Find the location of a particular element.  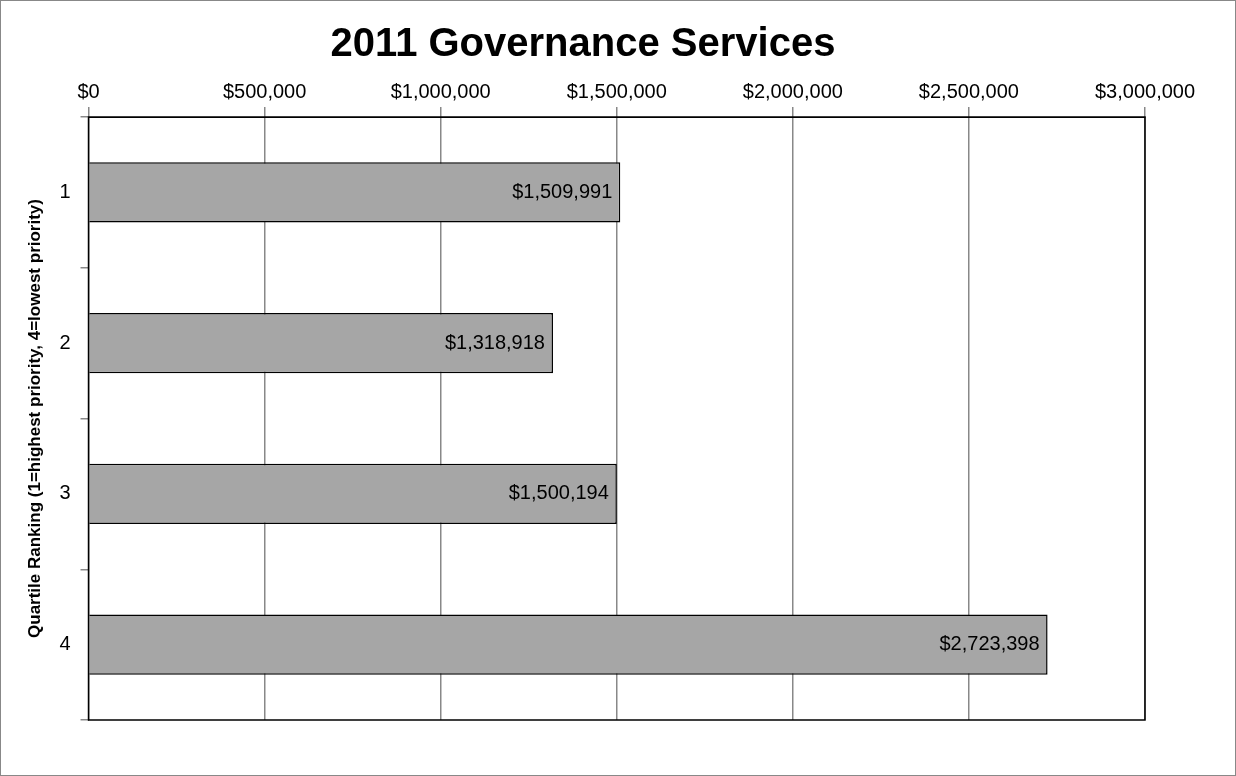

y-tick-label: 3 is located at coordinates (65, 492).